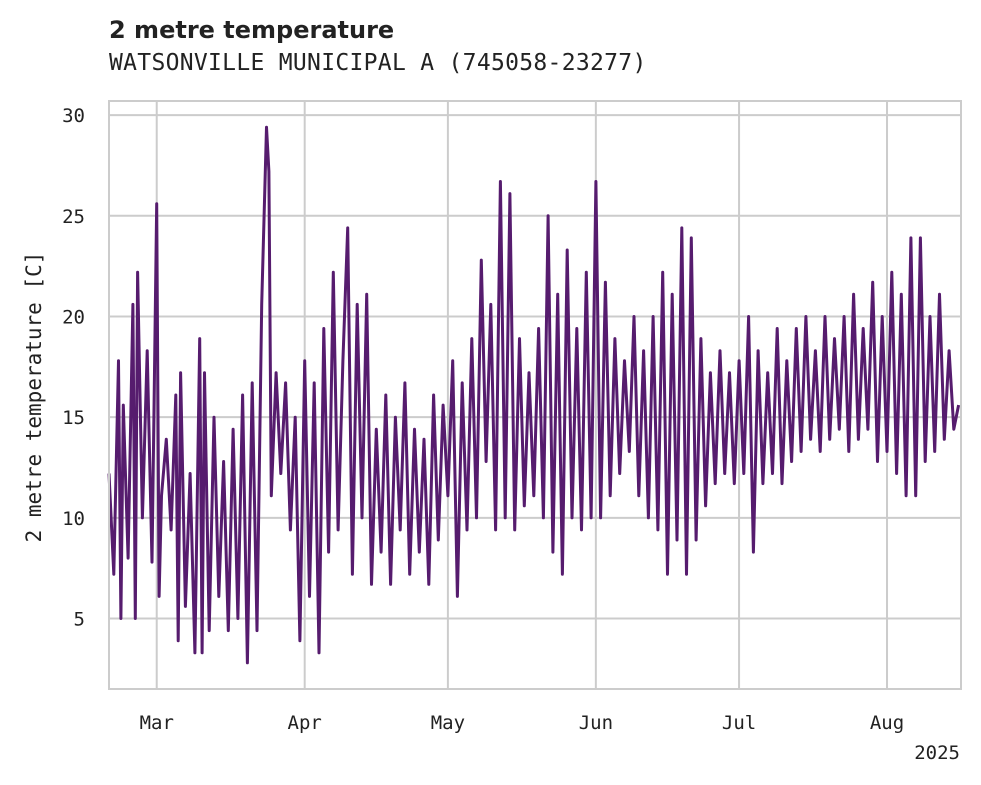  Describe the element at coordinates (739, 723) in the screenshot. I see `x-tick-label: Jul` at that location.